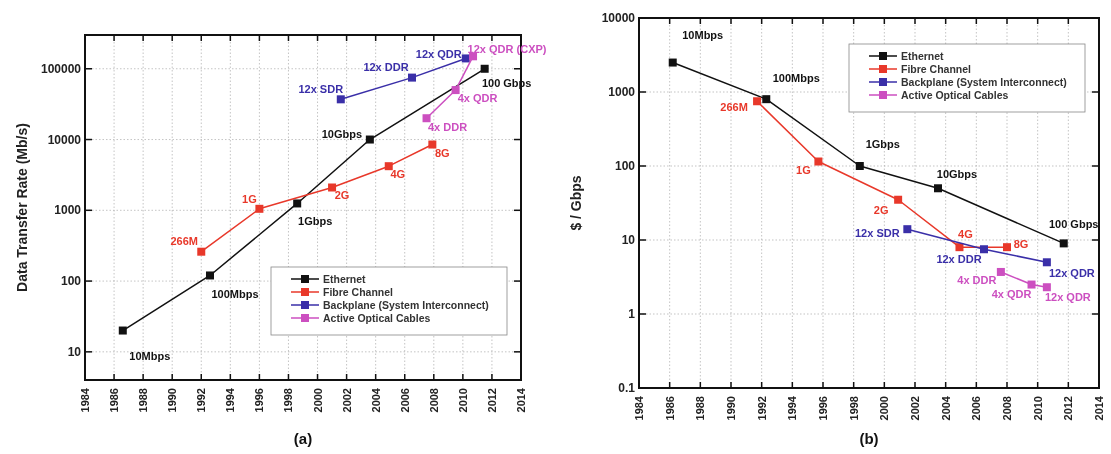 The image size is (1111, 454). I want to click on annotation: 100 Gbps, so click(1073, 224).